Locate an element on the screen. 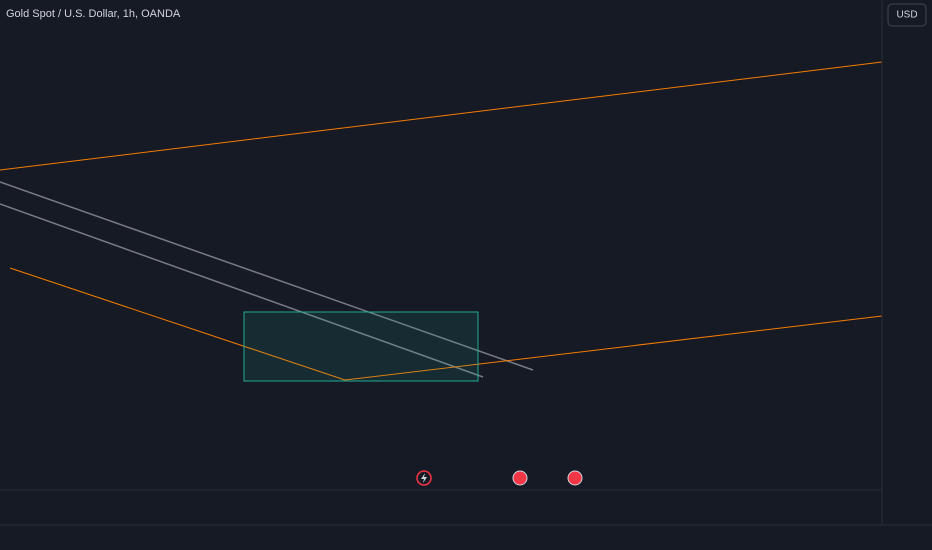 Image resolution: width=932 pixels, height=550 pixels. price-axis is located at coordinates (907, 275).